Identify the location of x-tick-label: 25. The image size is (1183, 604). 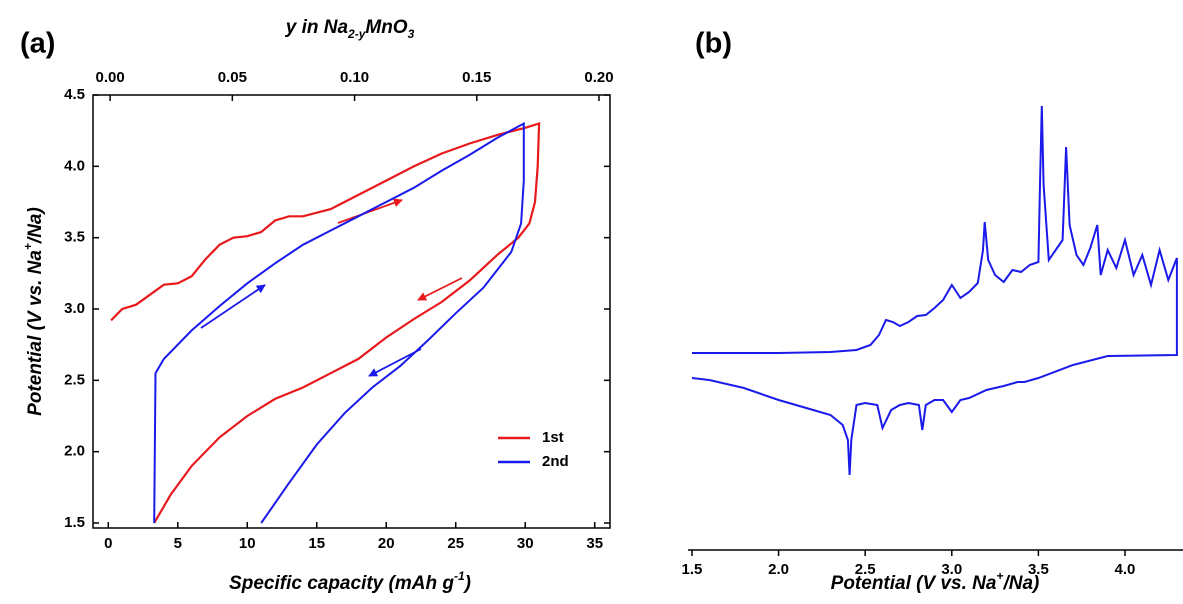
(455, 543).